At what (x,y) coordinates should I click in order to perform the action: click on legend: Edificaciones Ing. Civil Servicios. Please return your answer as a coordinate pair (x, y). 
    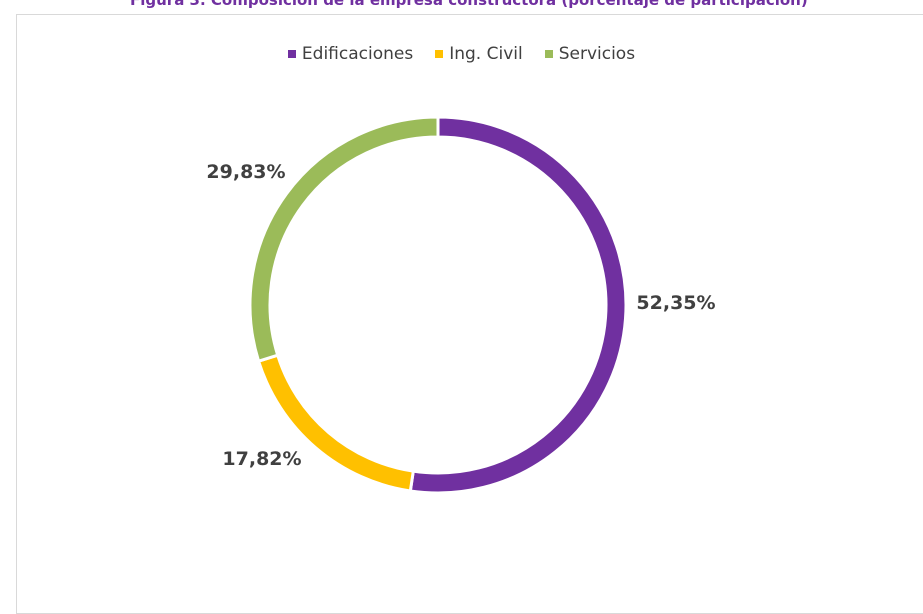
    Looking at the image, I should click on (461, 54).